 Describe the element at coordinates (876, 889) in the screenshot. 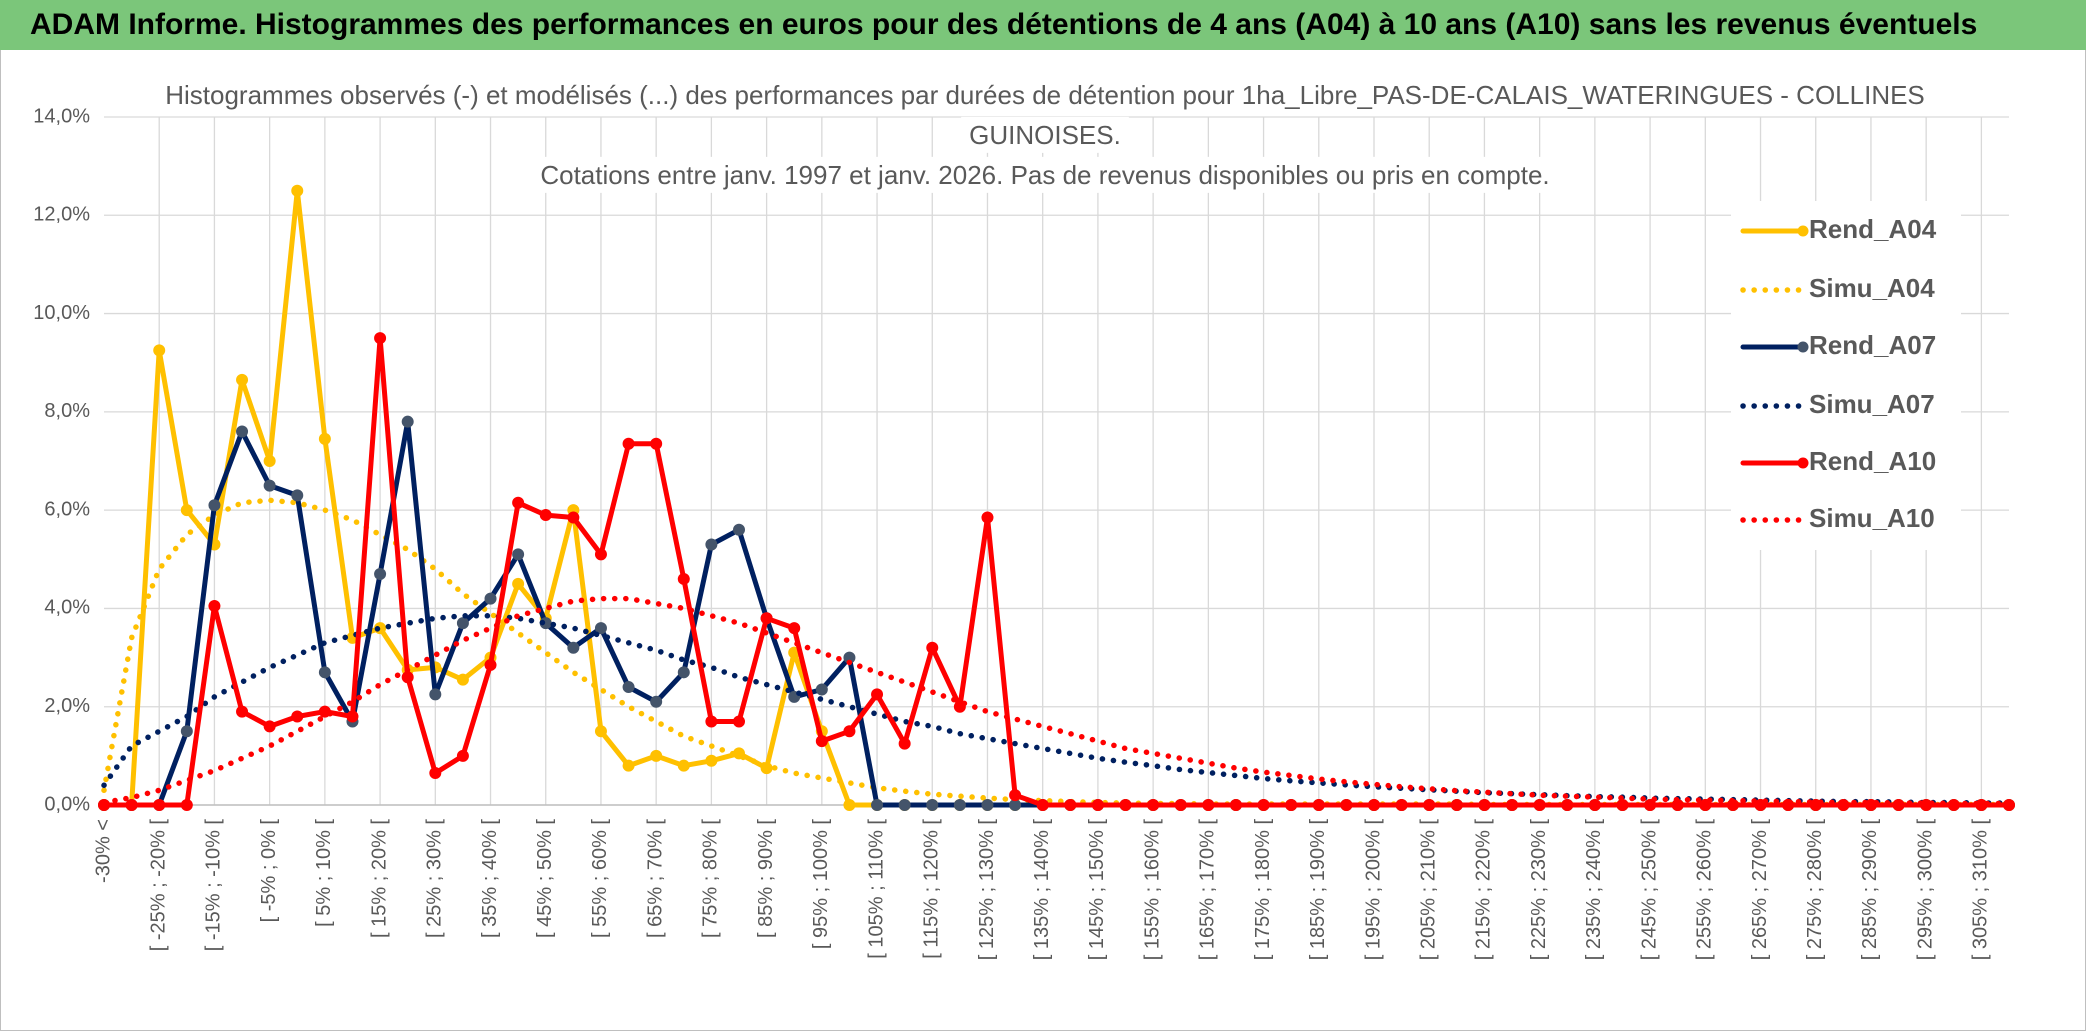

I see `x-tick-label: [ 105% ; 110% [` at that location.